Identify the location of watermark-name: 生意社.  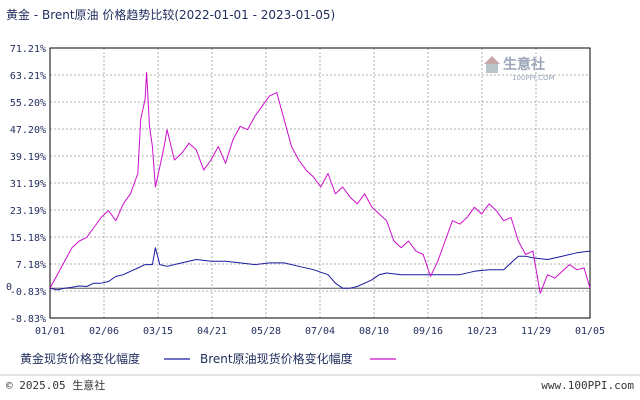
(524, 64).